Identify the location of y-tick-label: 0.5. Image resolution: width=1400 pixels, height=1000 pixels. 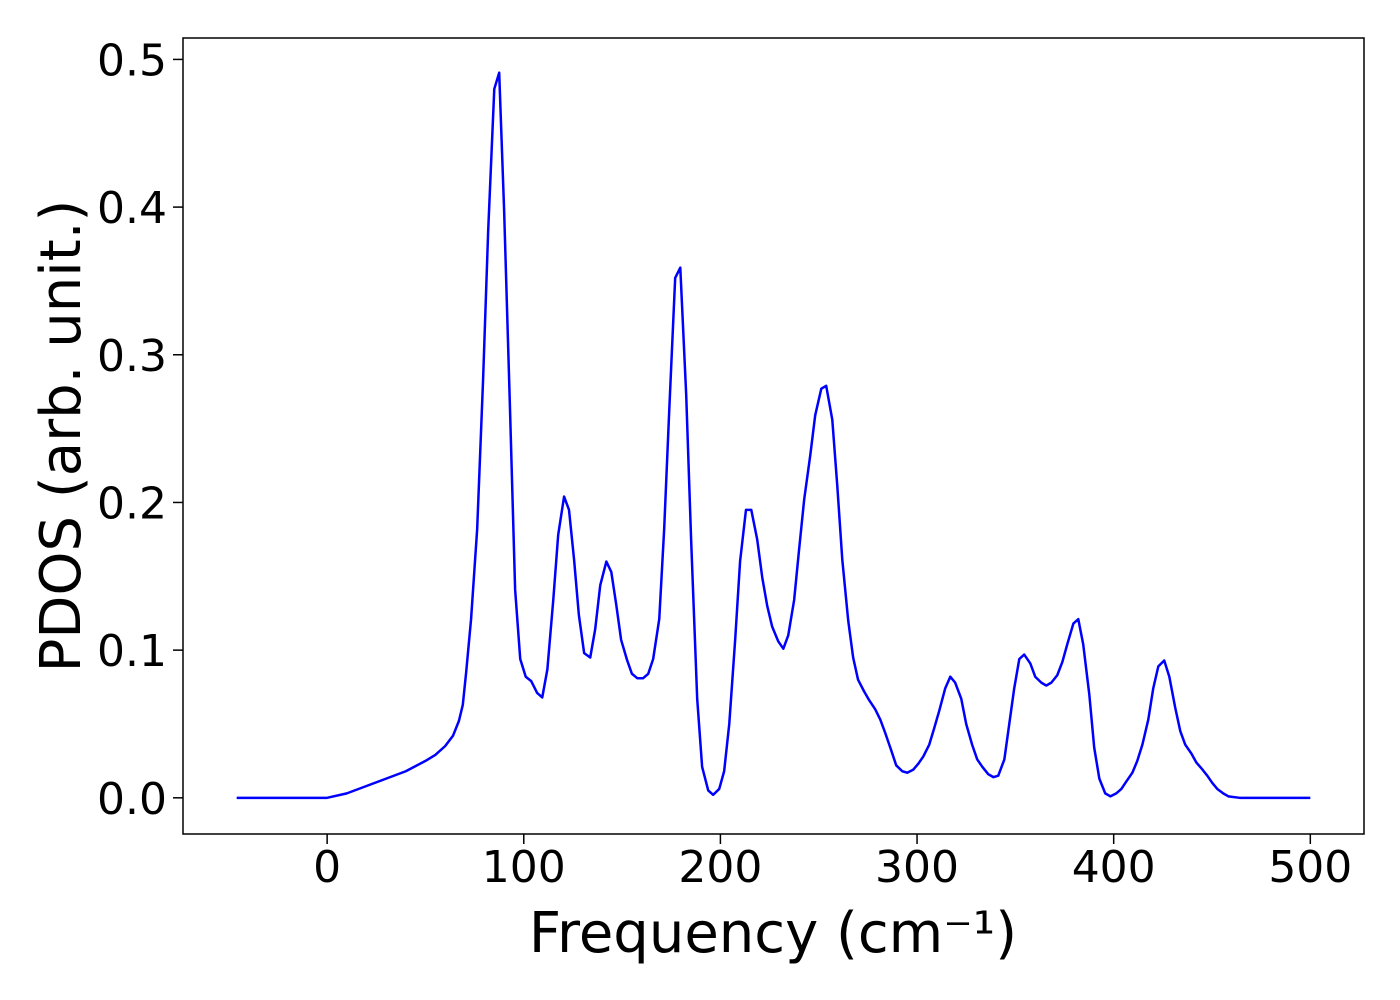
(132, 60).